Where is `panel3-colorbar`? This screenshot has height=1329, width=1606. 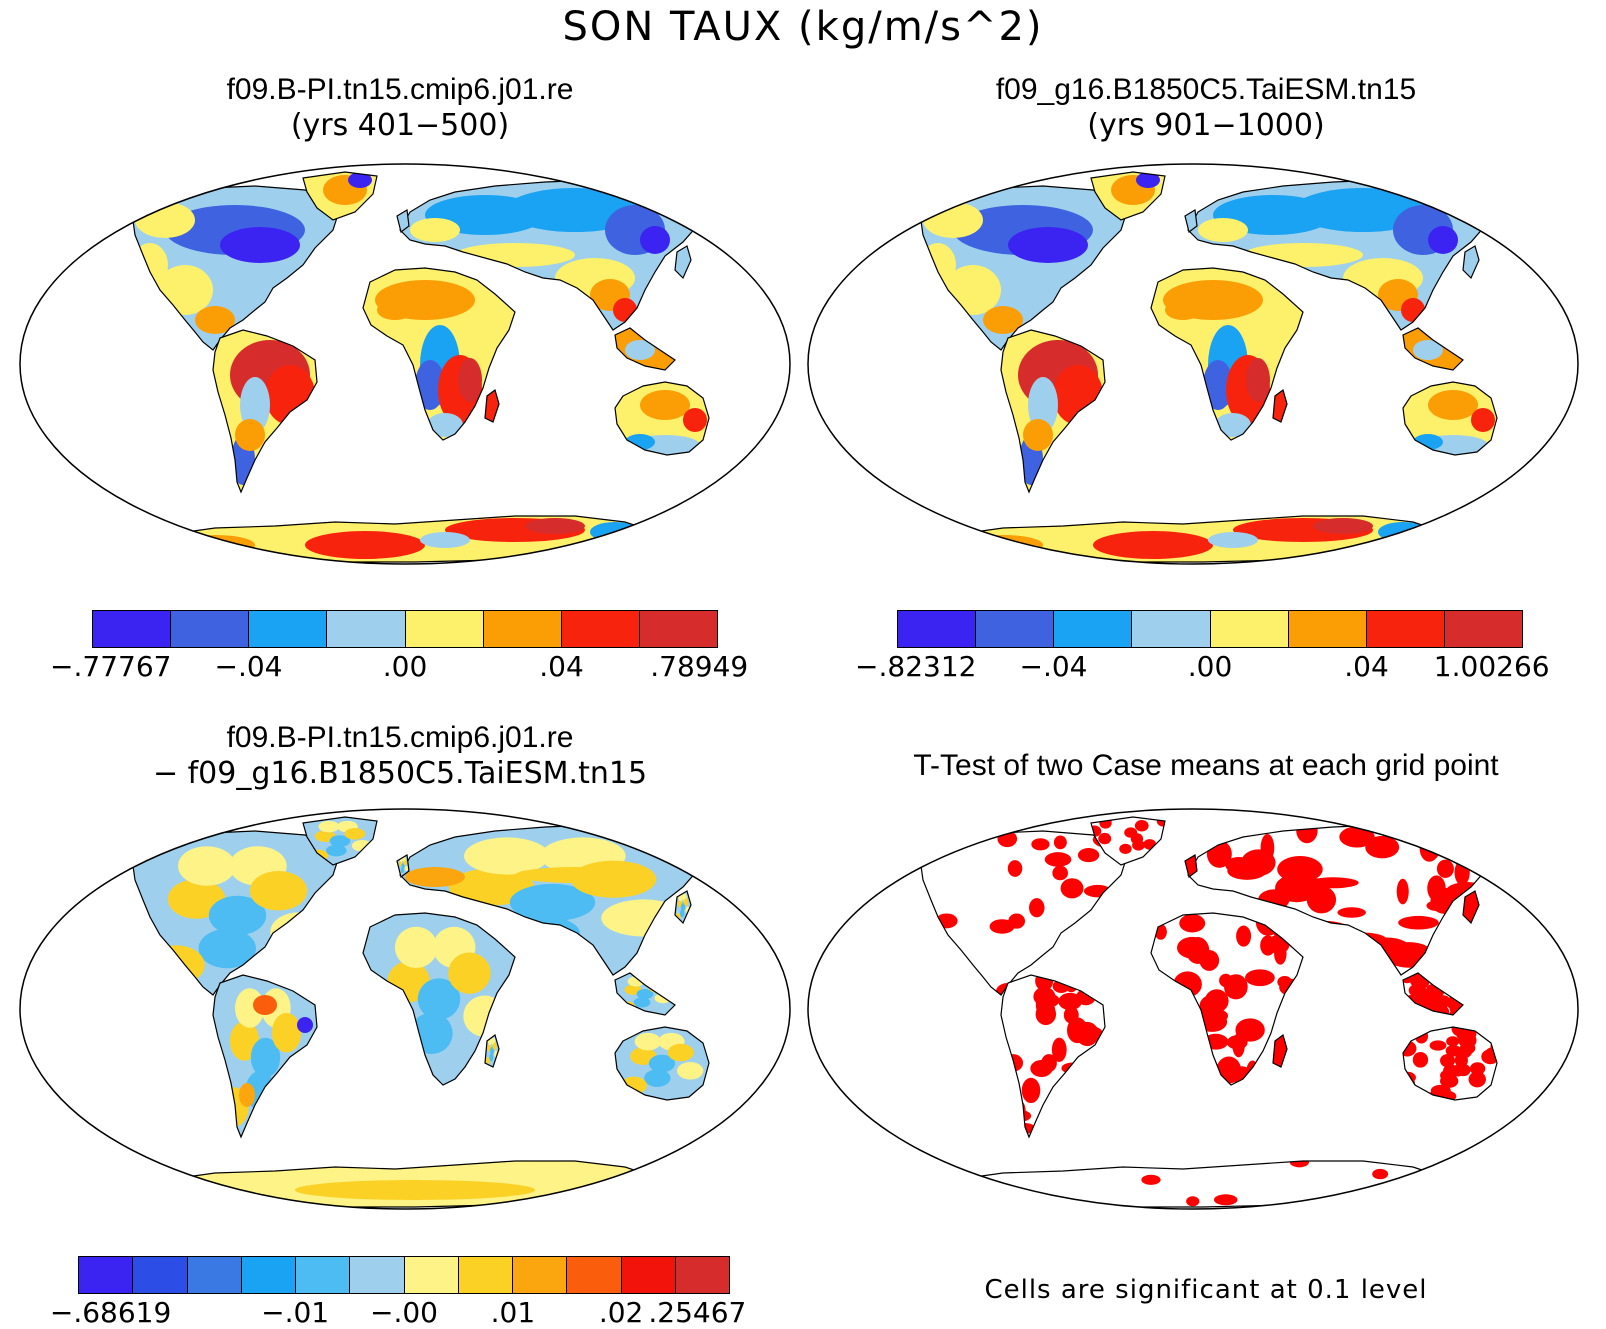
panel3-colorbar is located at coordinates (404, 1275).